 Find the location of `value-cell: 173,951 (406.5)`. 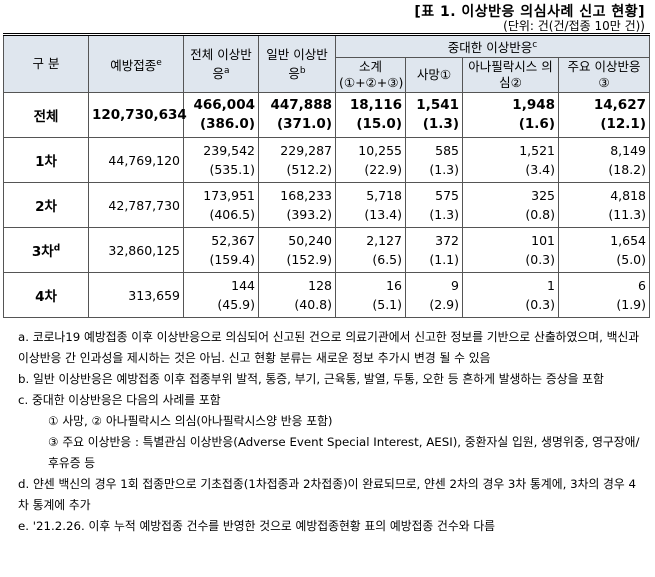

value-cell: 173,951 (406.5) is located at coordinates (221, 205).